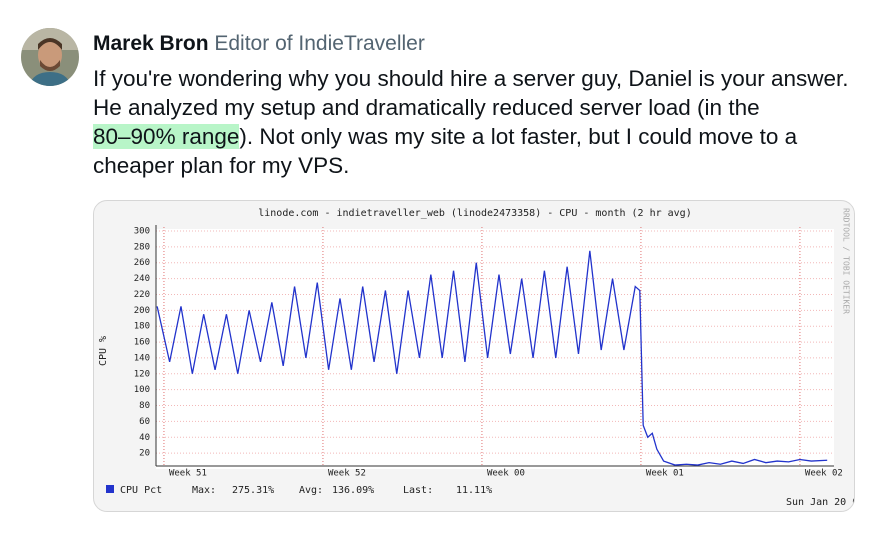 This screenshot has width=895, height=551. Describe the element at coordinates (142, 247) in the screenshot. I see `y-tick-label: 280` at that location.